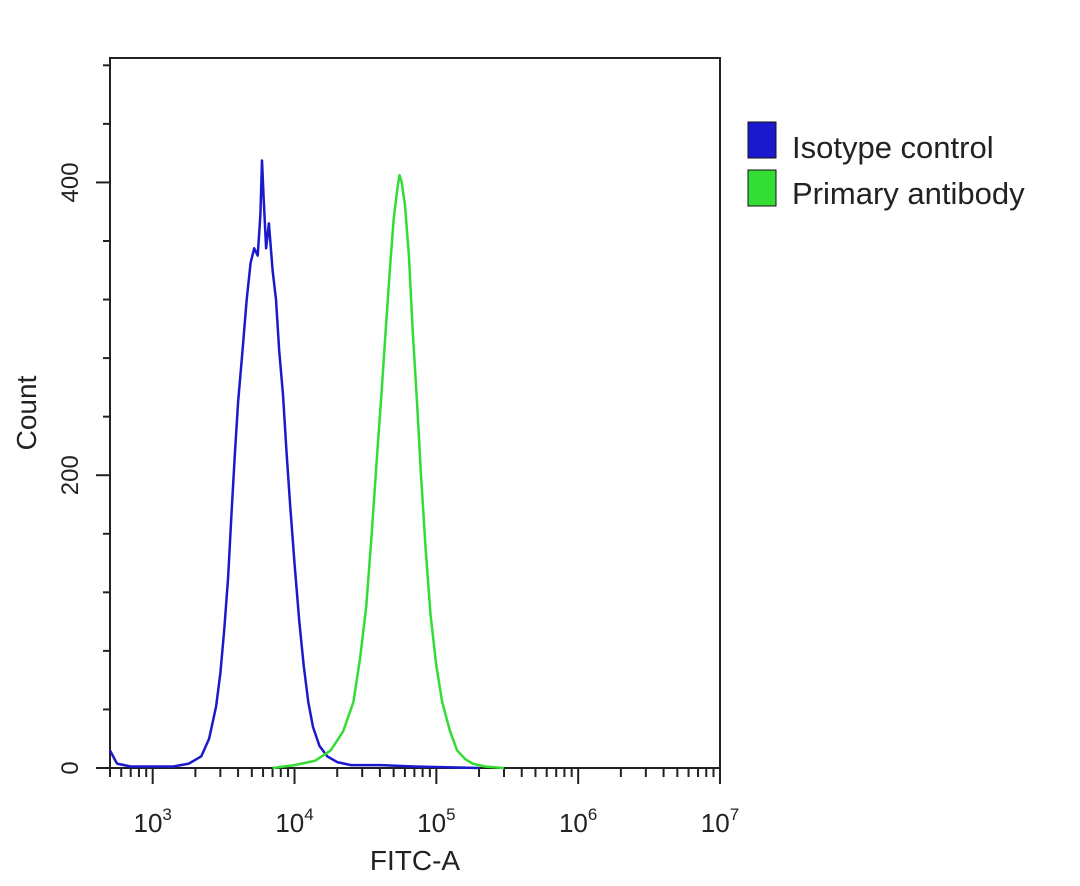 The width and height of the screenshot is (1080, 886). I want to click on x-tick-label: 10³, so click(152, 821).